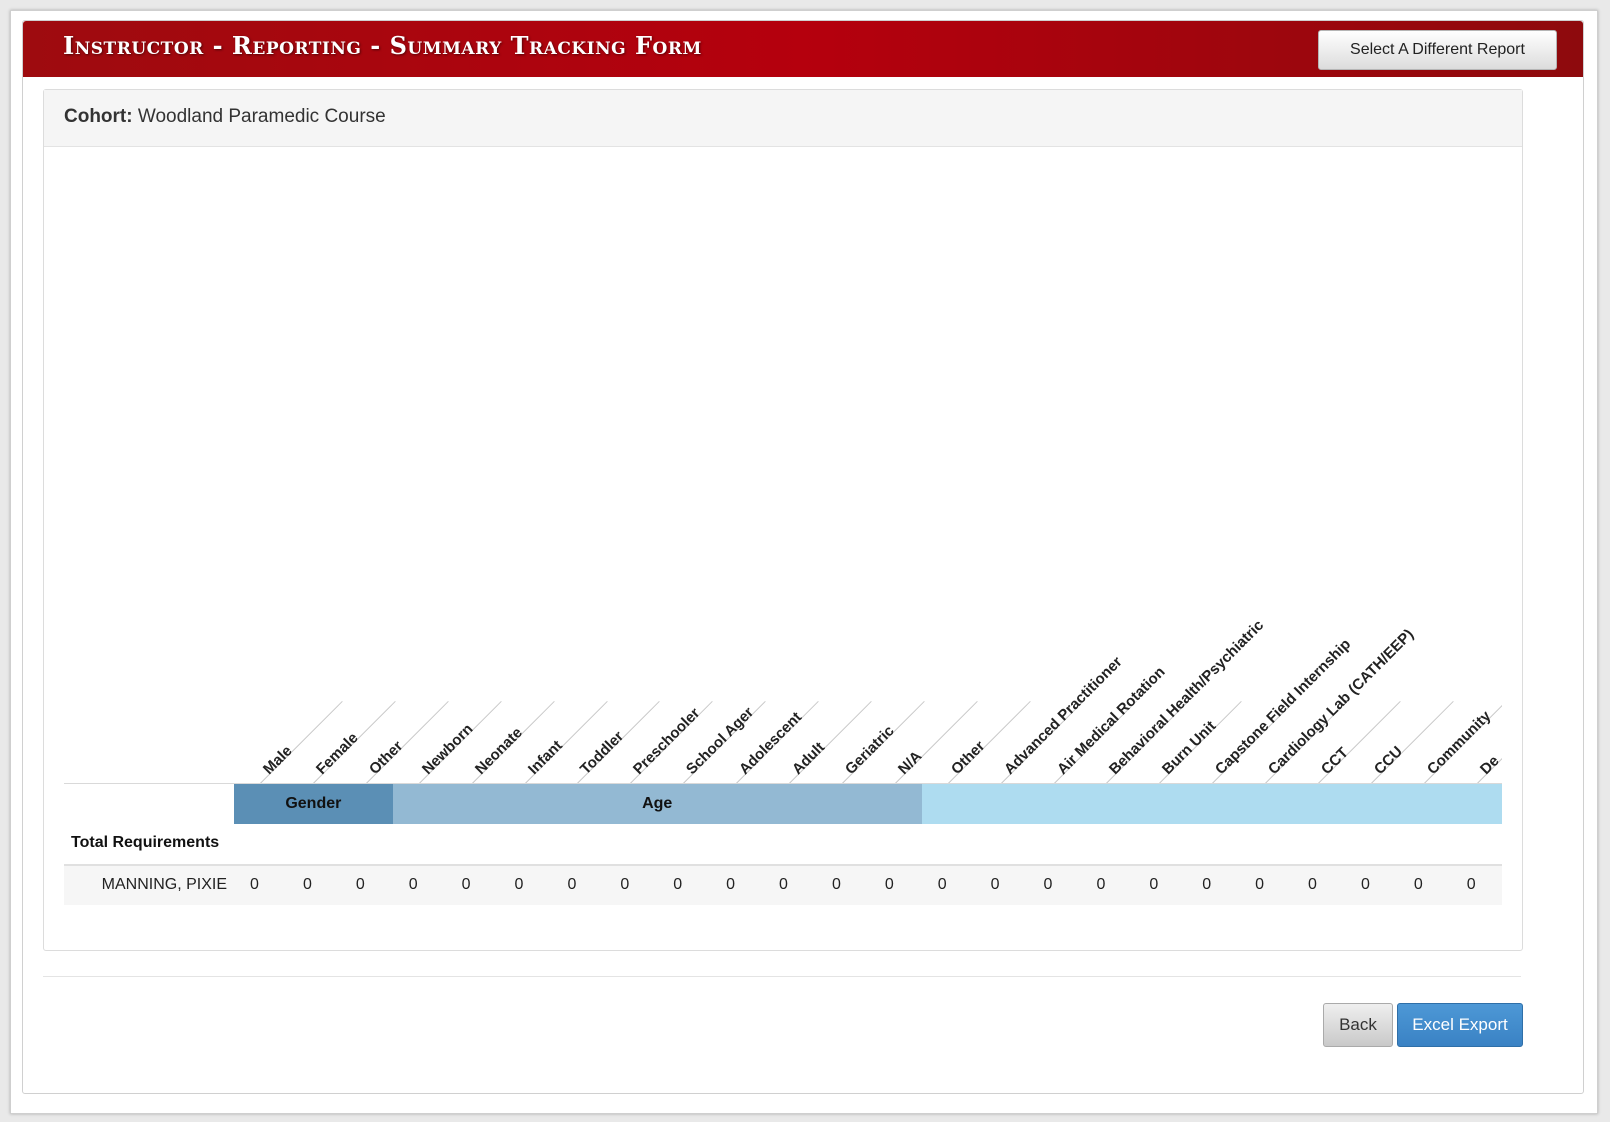 The image size is (1610, 1122). I want to click on column-header: Advanced Practitioner, so click(1050, 466).